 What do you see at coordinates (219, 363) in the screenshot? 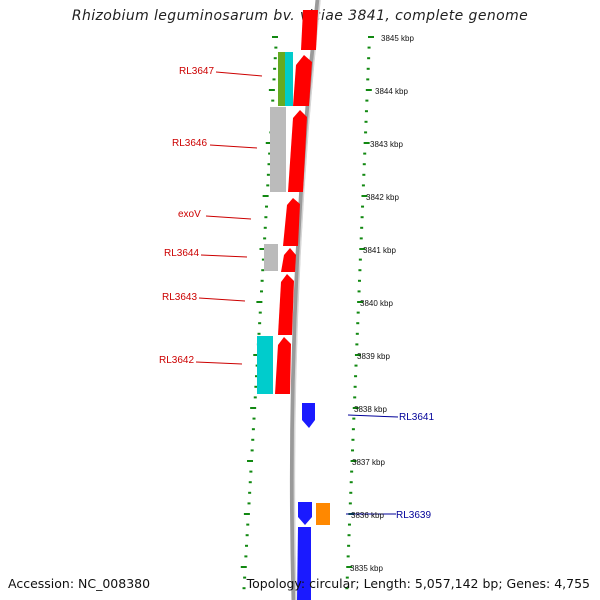
I see `leader-rl3642` at bounding box center [219, 363].